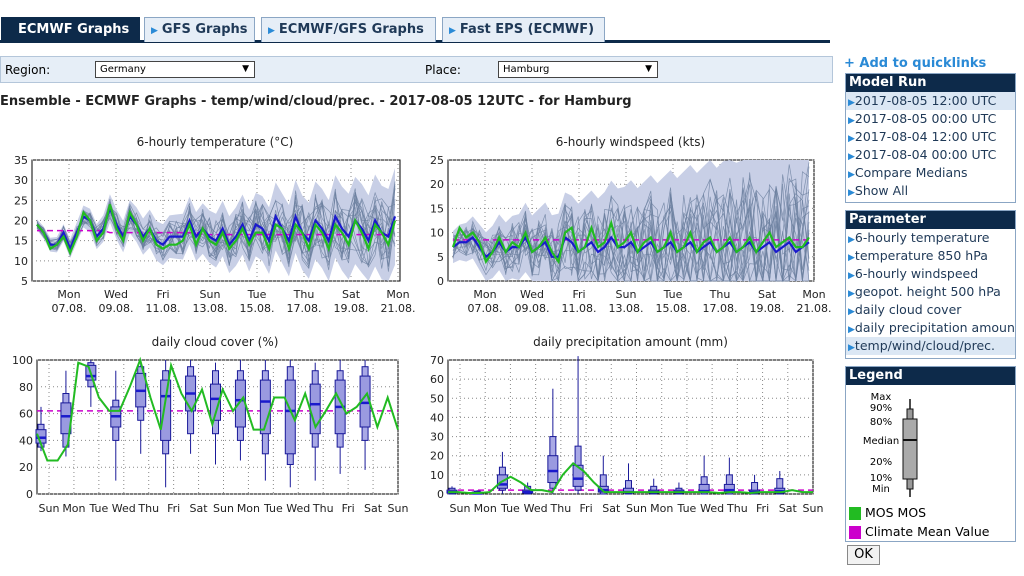 The image size is (1024, 576). I want to click on parameter-item: ▶daily precipitation amount, so click(930, 328).